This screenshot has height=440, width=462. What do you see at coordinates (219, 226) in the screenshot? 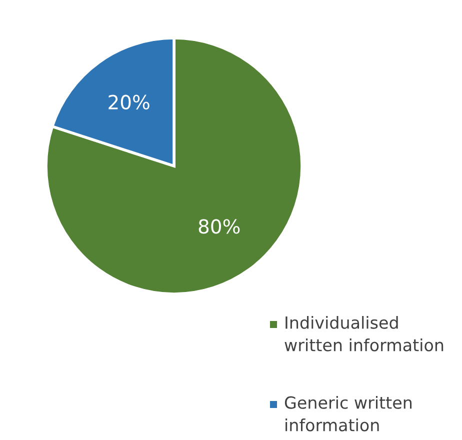
I see `data-label: 80%` at bounding box center [219, 226].